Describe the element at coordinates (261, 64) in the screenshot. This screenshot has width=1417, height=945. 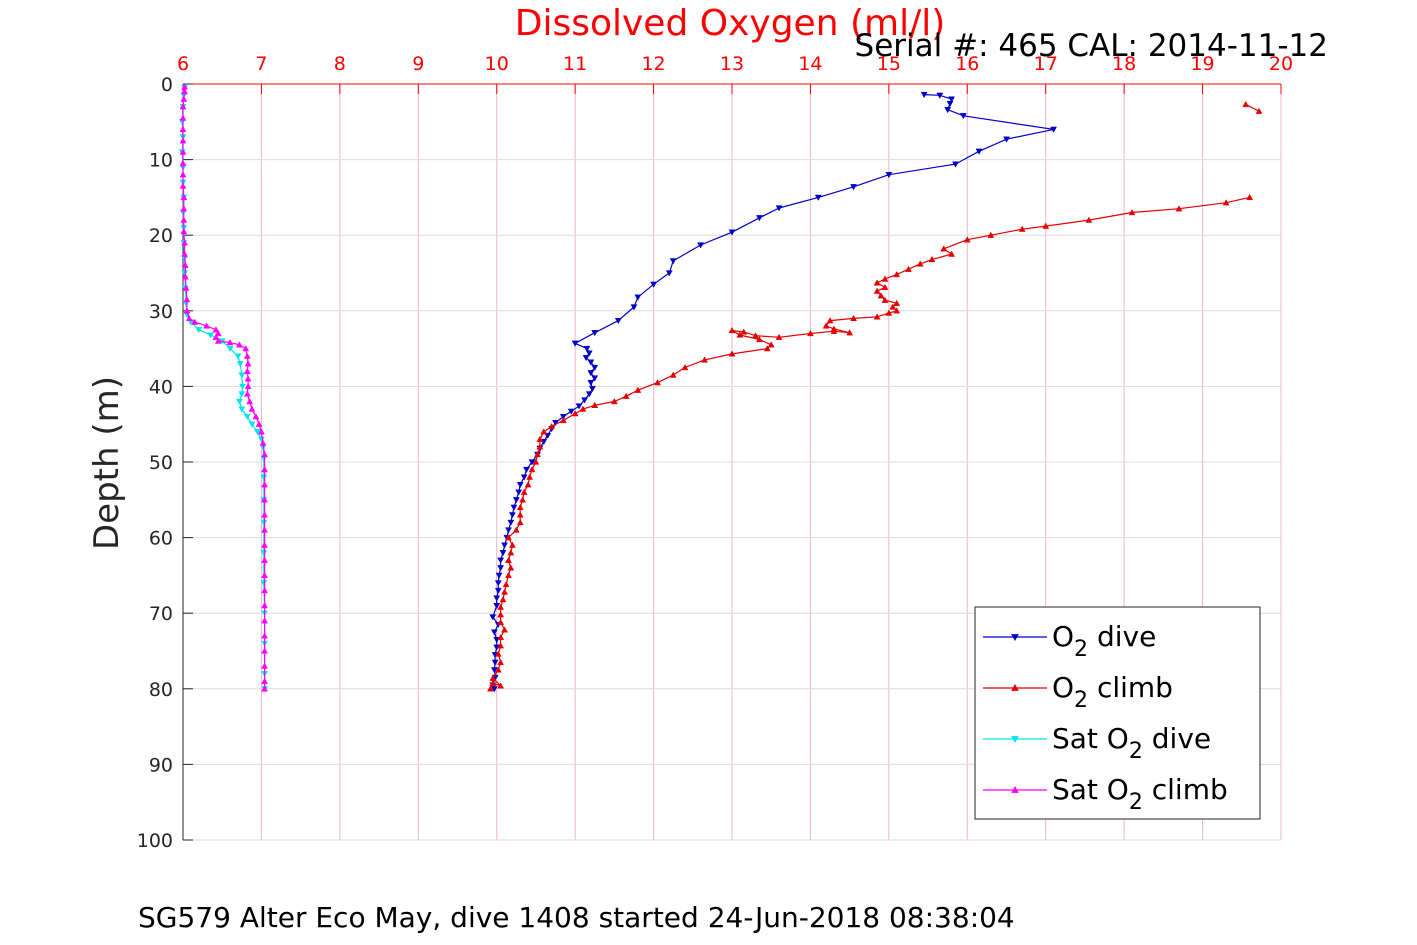
I see `x-tick-label: 7` at that location.